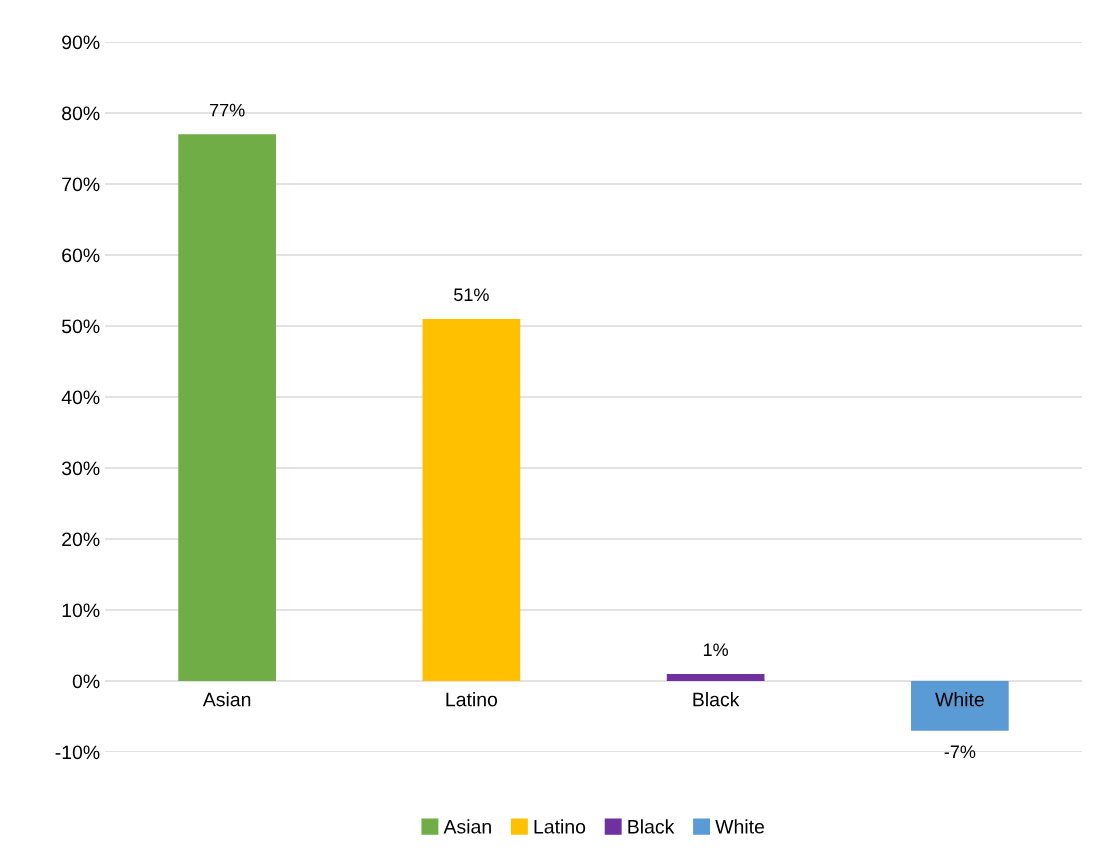 The height and width of the screenshot is (860, 1115). I want to click on y-tick-label: 70%, so click(81, 184).